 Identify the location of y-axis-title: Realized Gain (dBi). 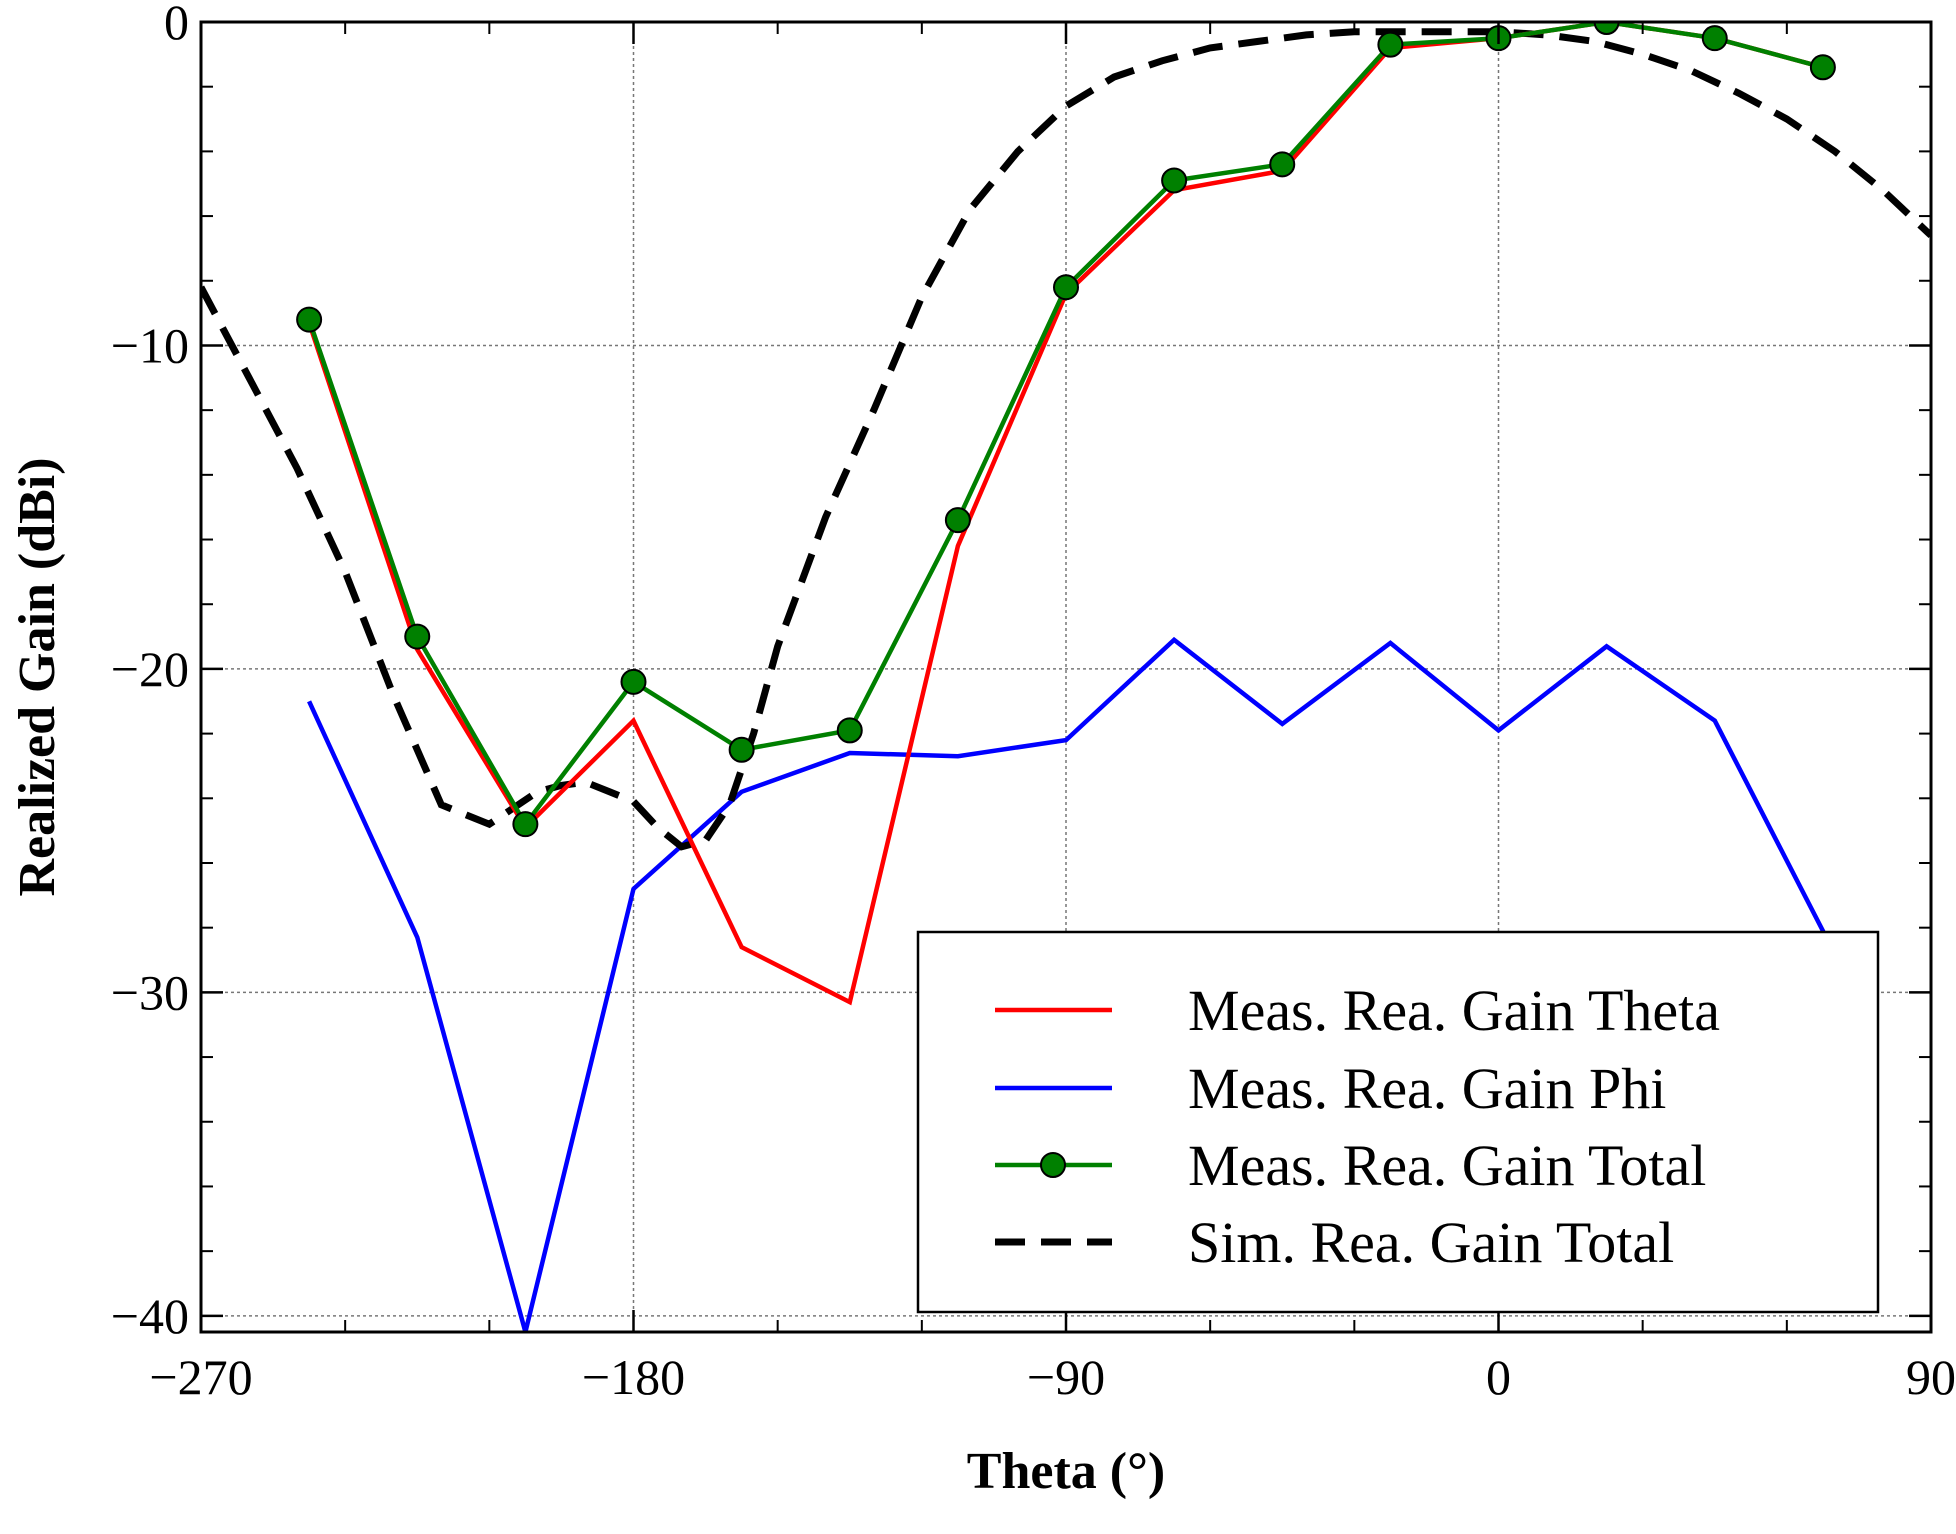
(37, 676).